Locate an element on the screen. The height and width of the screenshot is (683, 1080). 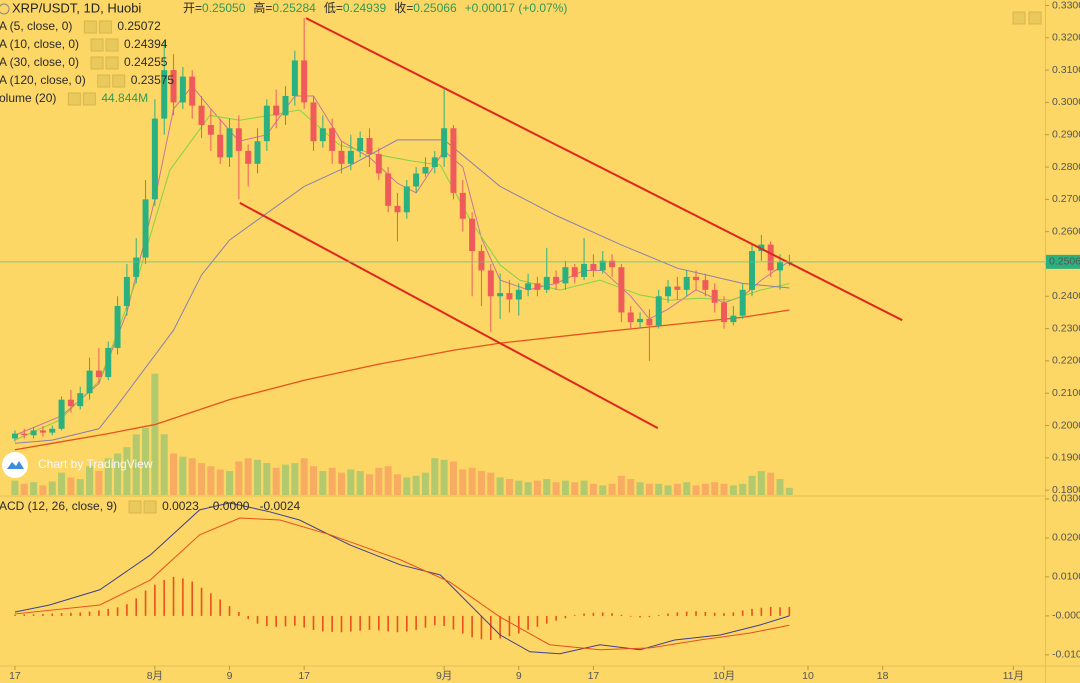
x-tick-label: 10 is located at coordinates (808, 676).